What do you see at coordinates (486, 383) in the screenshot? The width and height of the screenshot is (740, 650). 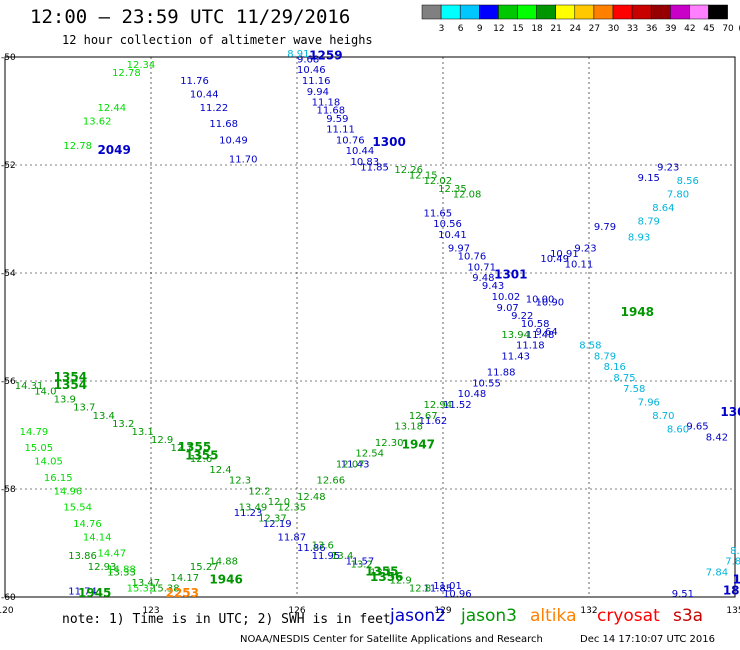 I see `data-label: 10.55` at bounding box center [486, 383].